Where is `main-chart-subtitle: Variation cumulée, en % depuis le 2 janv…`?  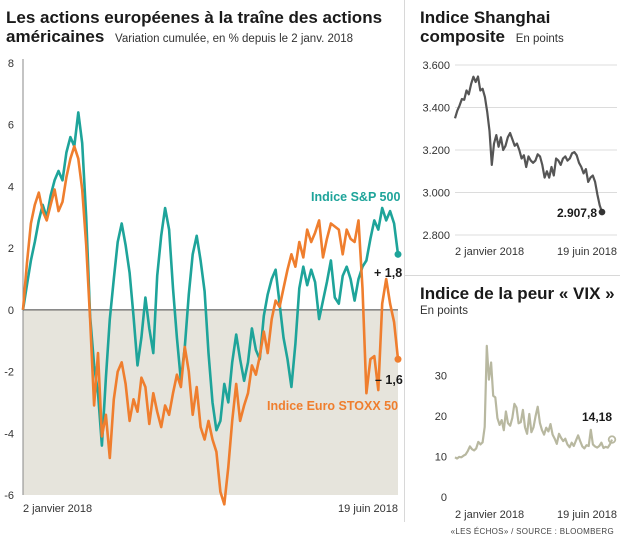 main-chart-subtitle: Variation cumulée, en % depuis le 2 janv… is located at coordinates (234, 39).